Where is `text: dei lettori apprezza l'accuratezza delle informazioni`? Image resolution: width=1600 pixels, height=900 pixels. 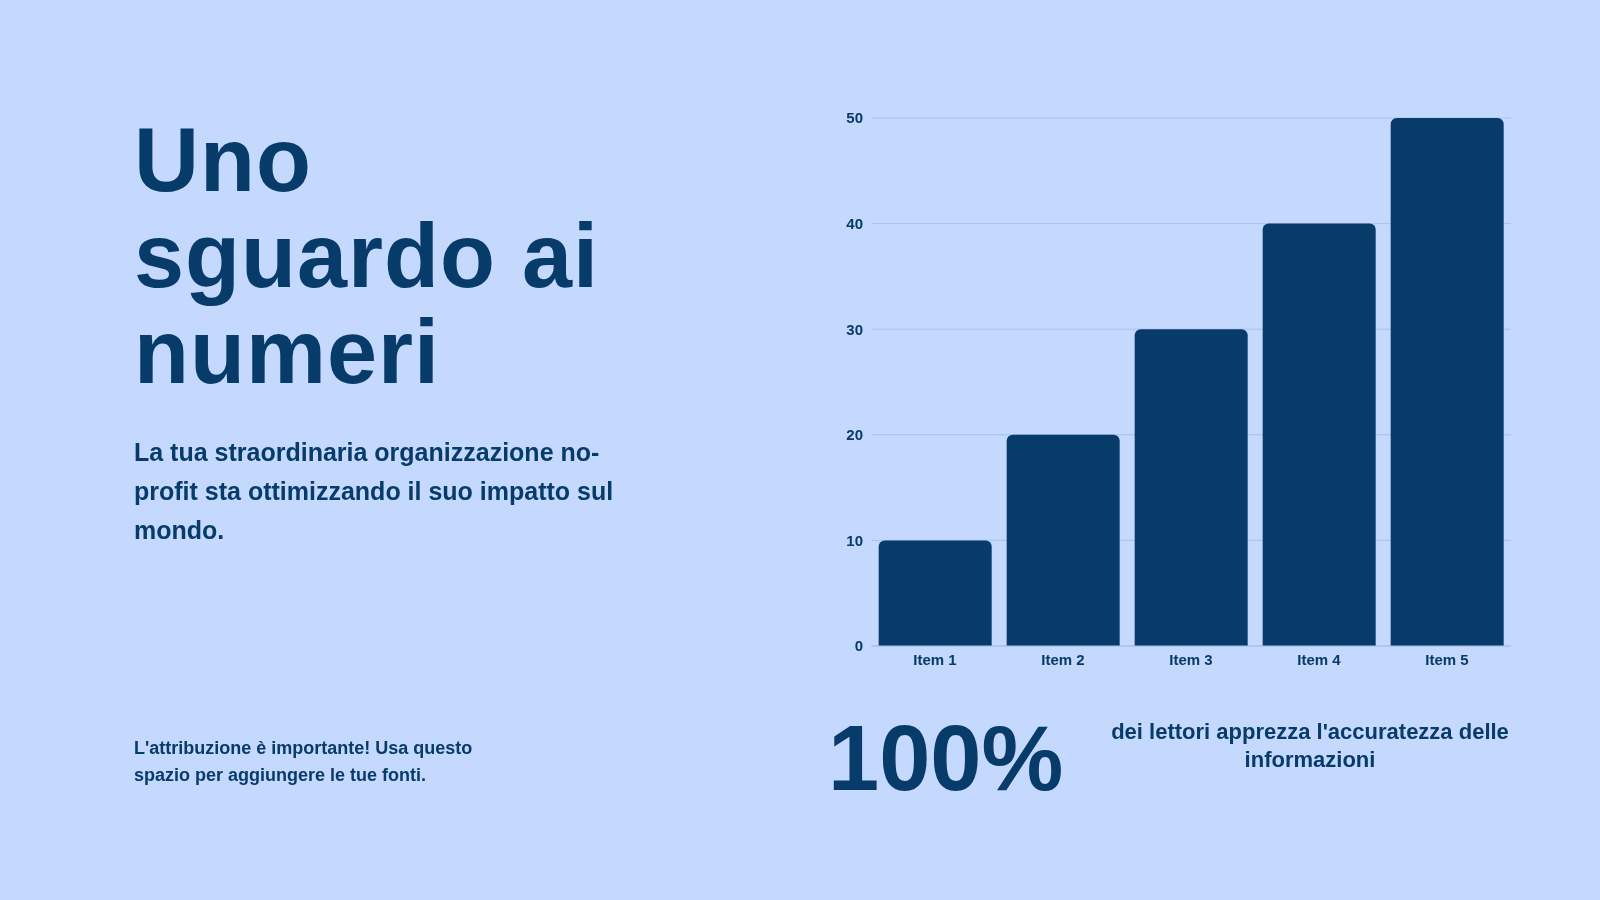 text: dei lettori apprezza l'accuratezza delle informazioni is located at coordinates (1310, 746).